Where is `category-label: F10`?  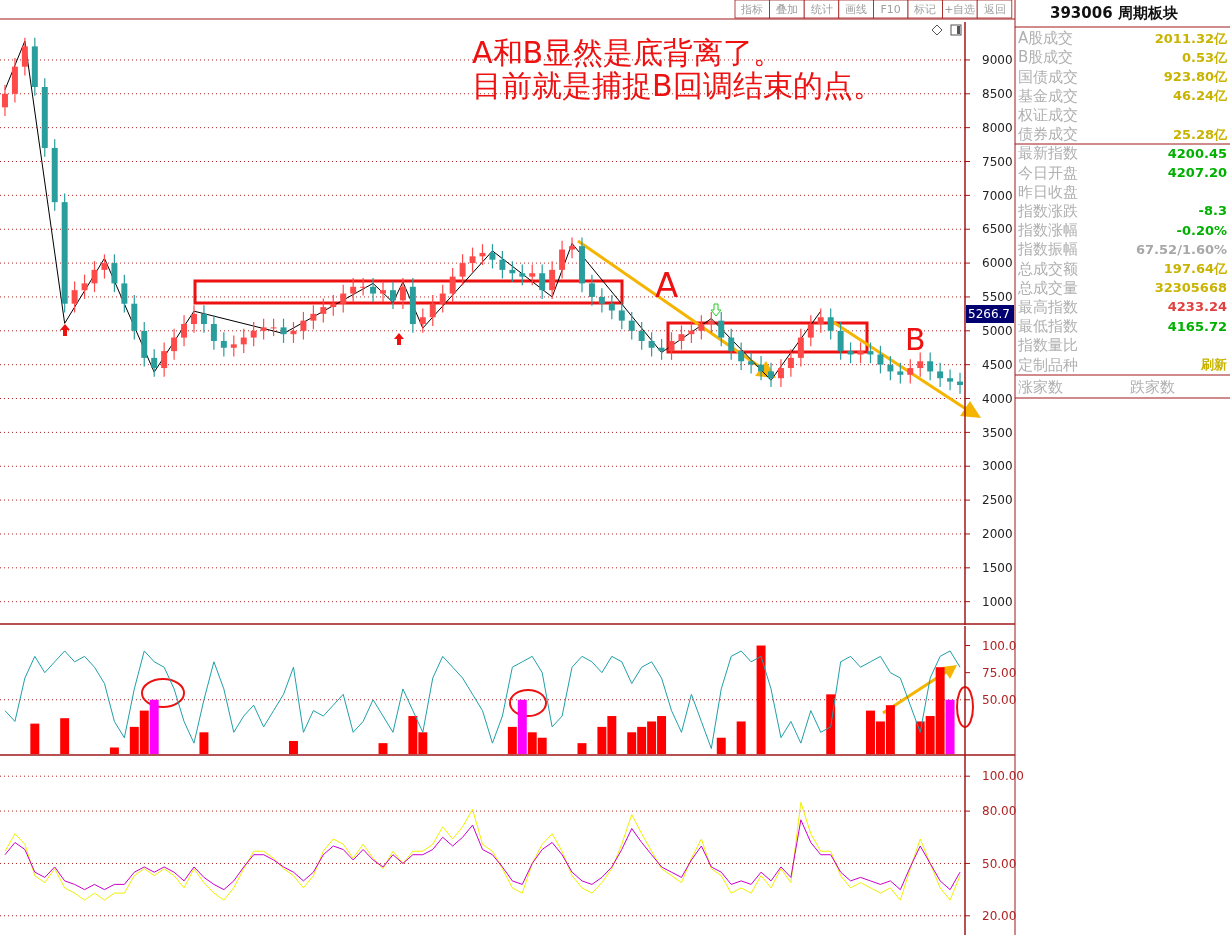 category-label: F10 is located at coordinates (890, 9).